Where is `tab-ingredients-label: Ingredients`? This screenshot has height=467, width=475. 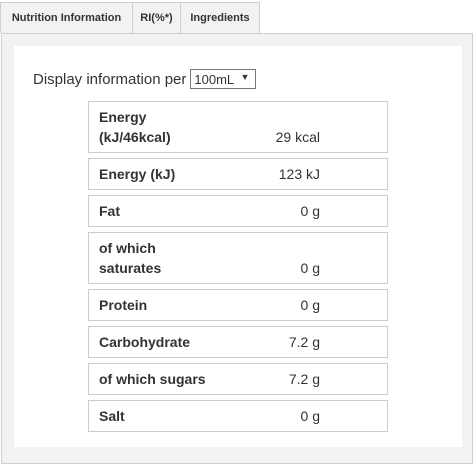
tab-ingredients-label: Ingredients is located at coordinates (220, 18).